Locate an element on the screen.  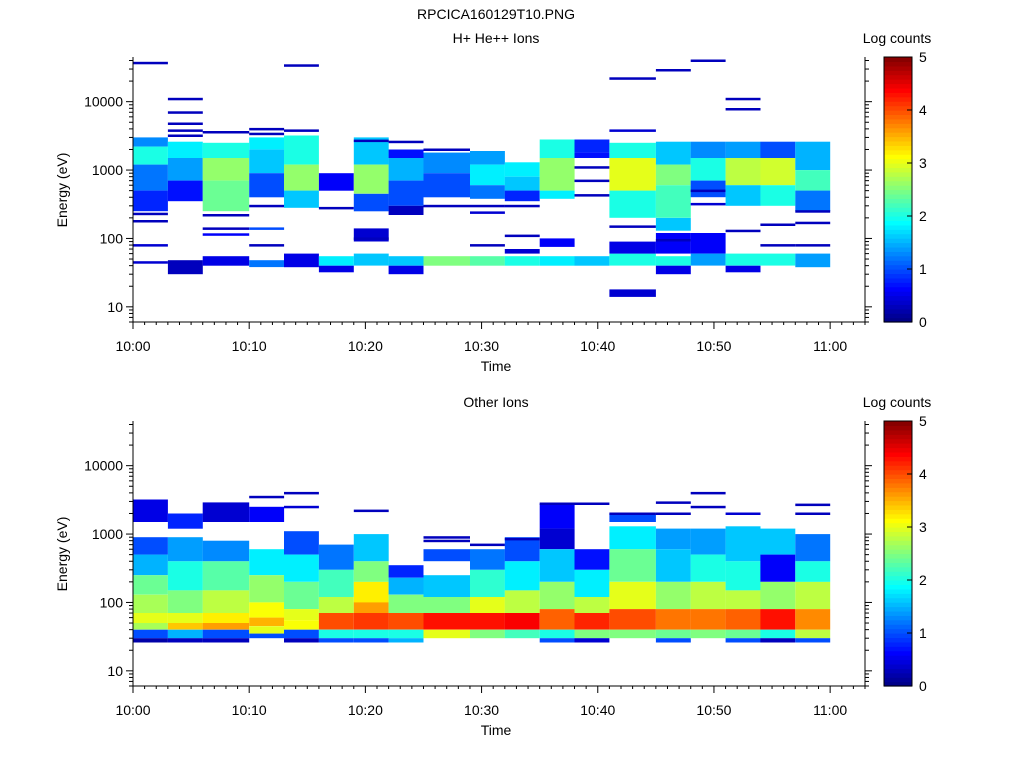
colorbar: 0 1 2 3 4 5 is located at coordinates (905, 189).